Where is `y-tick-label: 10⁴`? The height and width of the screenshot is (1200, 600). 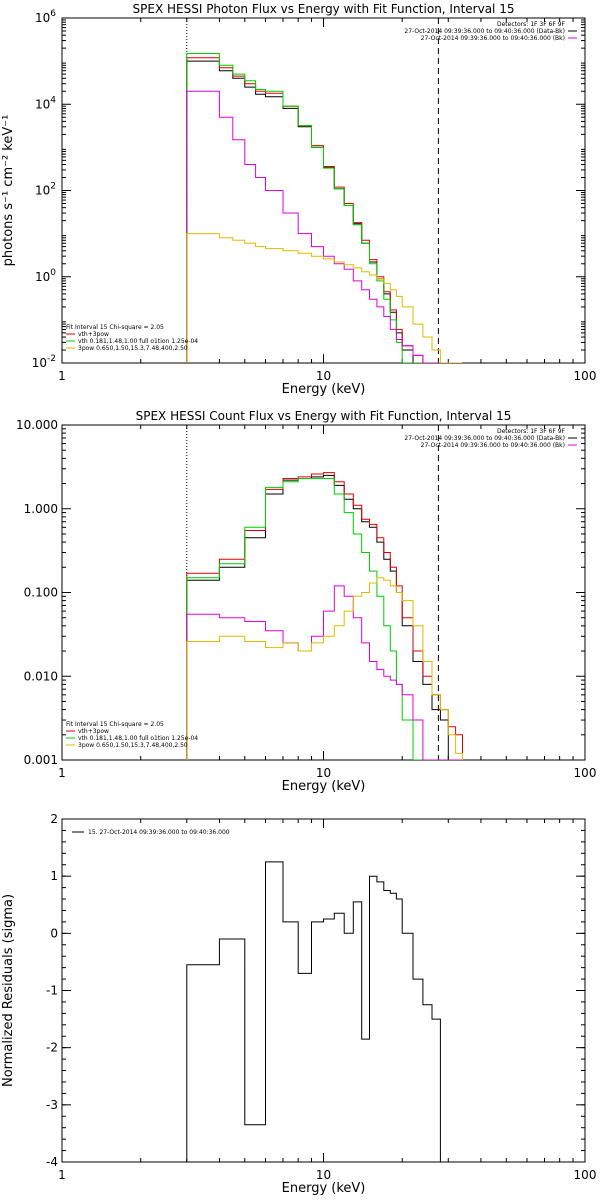 y-tick-label: 10⁴ is located at coordinates (45, 103).